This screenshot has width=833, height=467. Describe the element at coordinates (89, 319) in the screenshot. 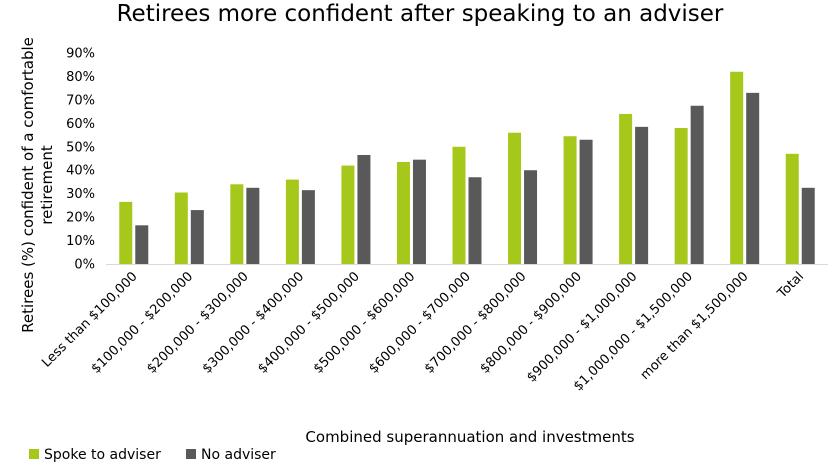

I see `x-tick-label: Less than $100,000` at that location.